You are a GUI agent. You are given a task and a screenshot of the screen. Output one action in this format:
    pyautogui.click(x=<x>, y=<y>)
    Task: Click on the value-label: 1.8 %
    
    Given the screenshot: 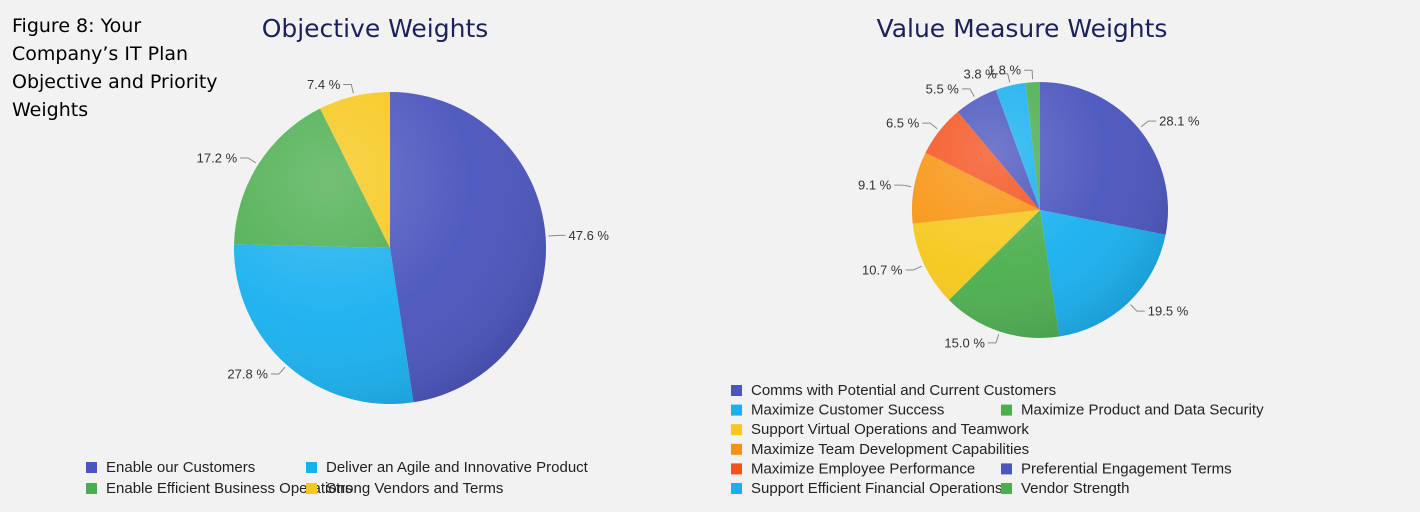 What is the action you would take?
    pyautogui.click(x=1005, y=70)
    